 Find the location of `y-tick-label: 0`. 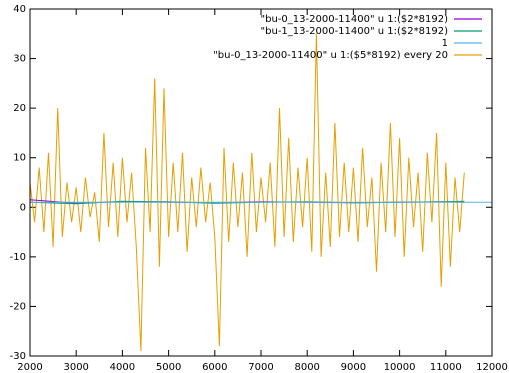

y-tick-label: 0 is located at coordinates (23, 207).